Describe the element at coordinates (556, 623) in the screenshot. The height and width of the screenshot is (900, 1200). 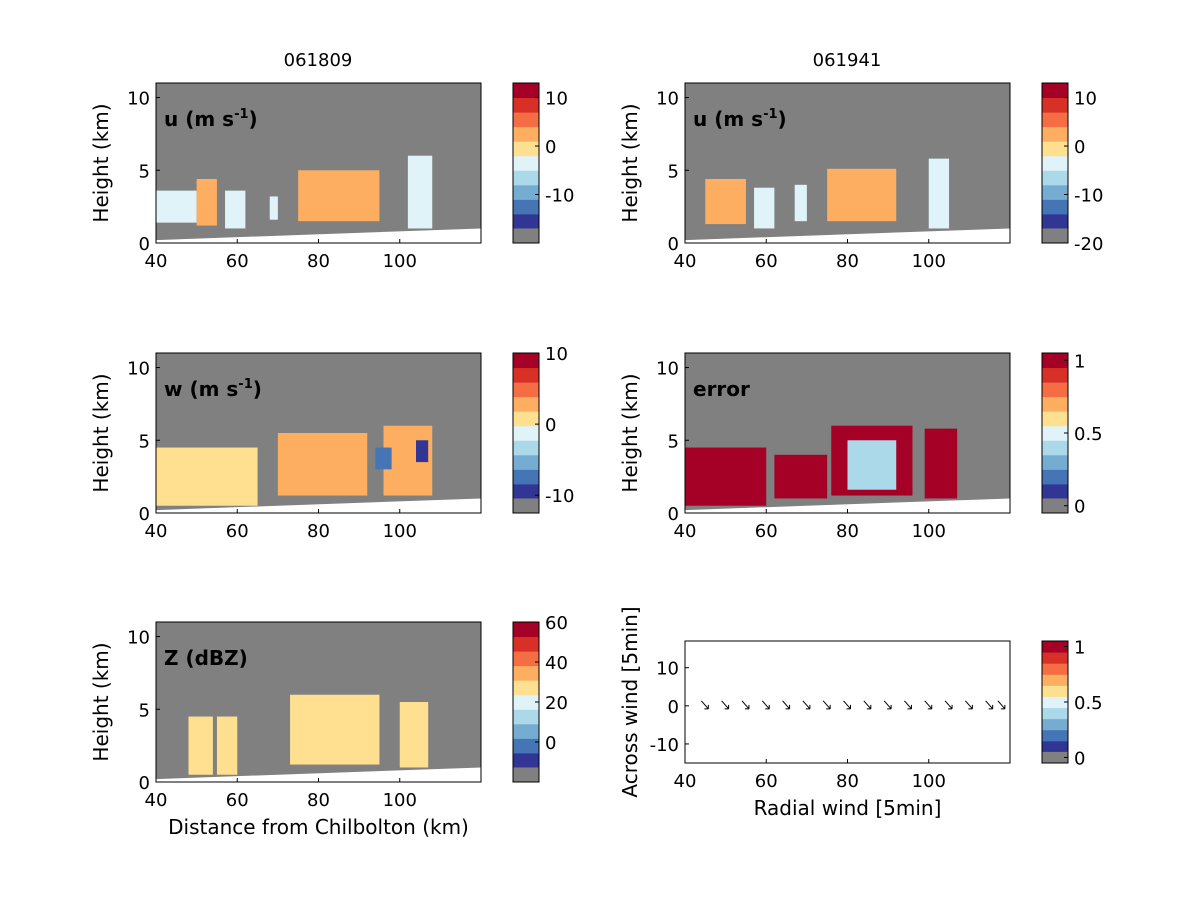
I see `colorbar-tick-label: 60` at that location.